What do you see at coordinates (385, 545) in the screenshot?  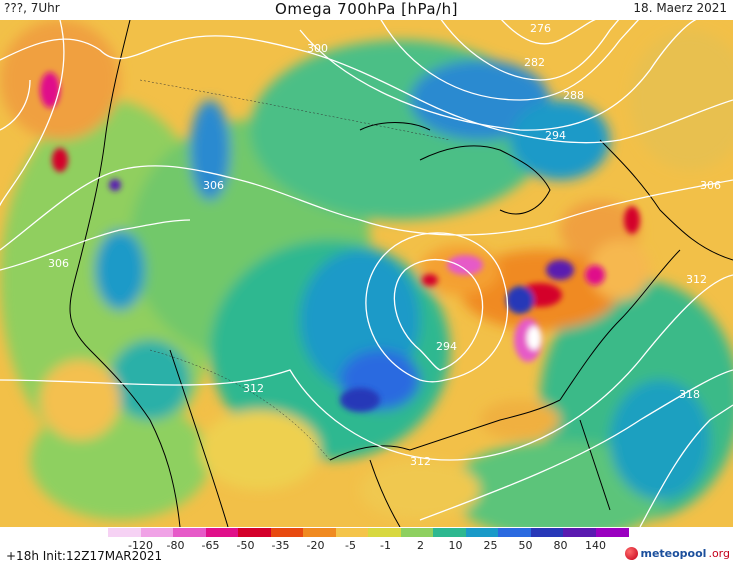 I see `legend-tick-label: -1` at bounding box center [385, 545].